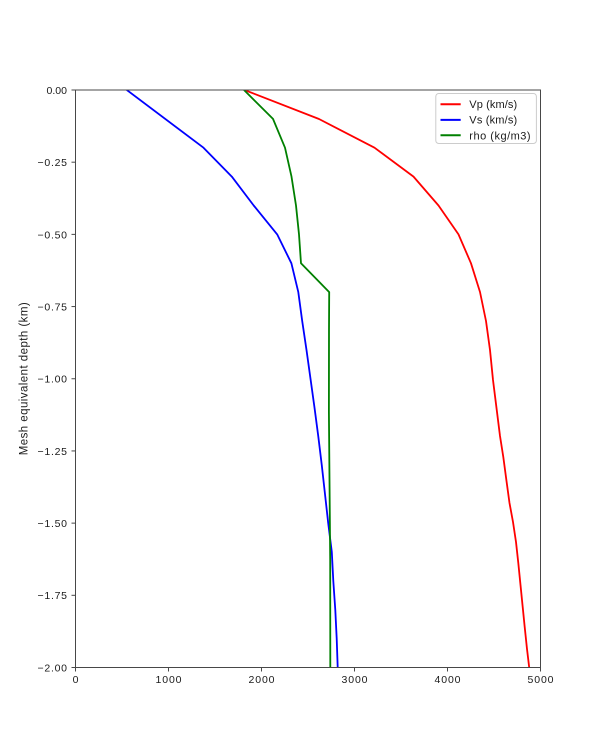  What do you see at coordinates (53, 235) in the screenshot?
I see `svg-text: −0.50` at bounding box center [53, 235].